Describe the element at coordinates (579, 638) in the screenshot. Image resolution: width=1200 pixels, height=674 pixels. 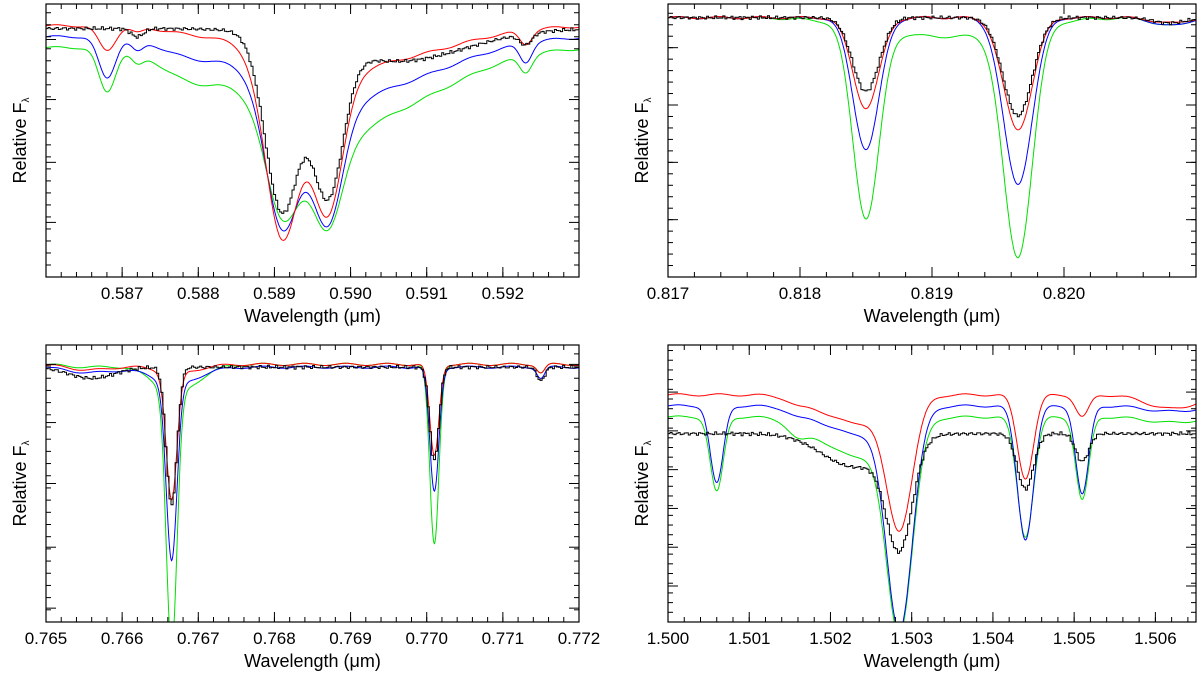
I see `x-tick-label: 0.772` at that location.